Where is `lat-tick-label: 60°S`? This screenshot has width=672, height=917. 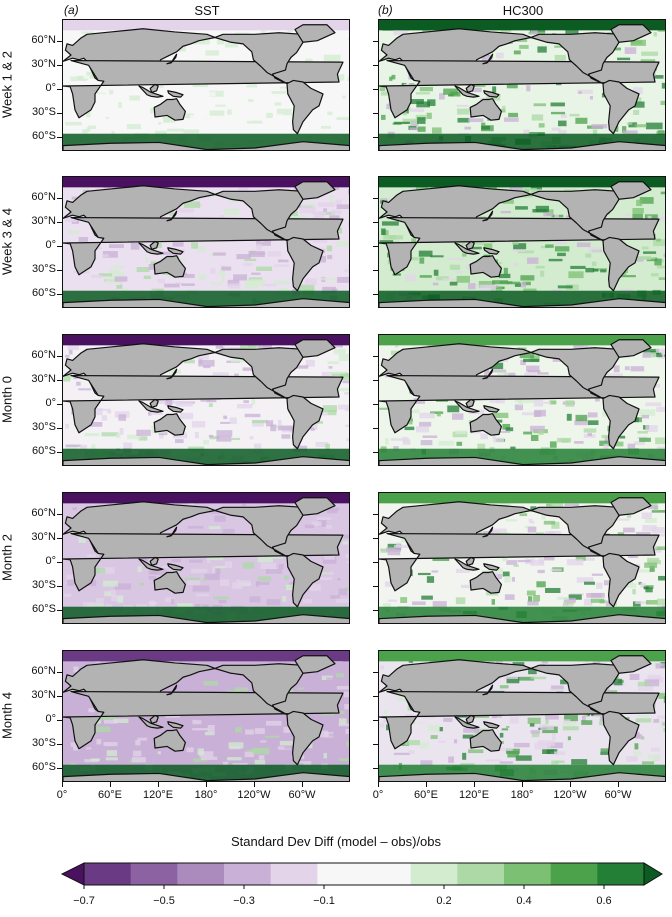
lat-tick-label: 60°S is located at coordinates (44, 292).